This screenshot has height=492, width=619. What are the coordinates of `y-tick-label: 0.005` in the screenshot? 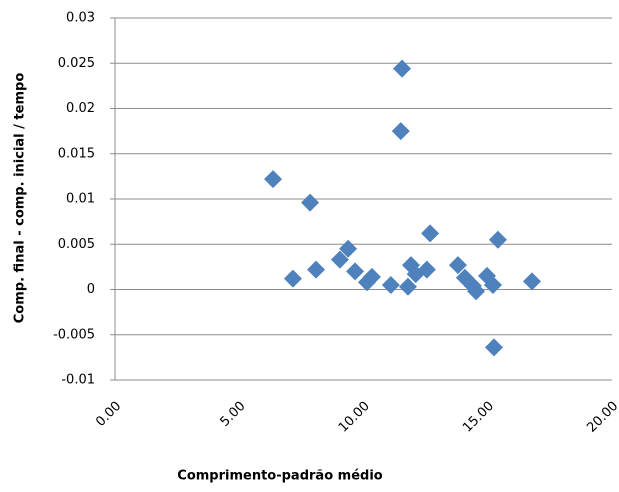 It's located at (76, 244).